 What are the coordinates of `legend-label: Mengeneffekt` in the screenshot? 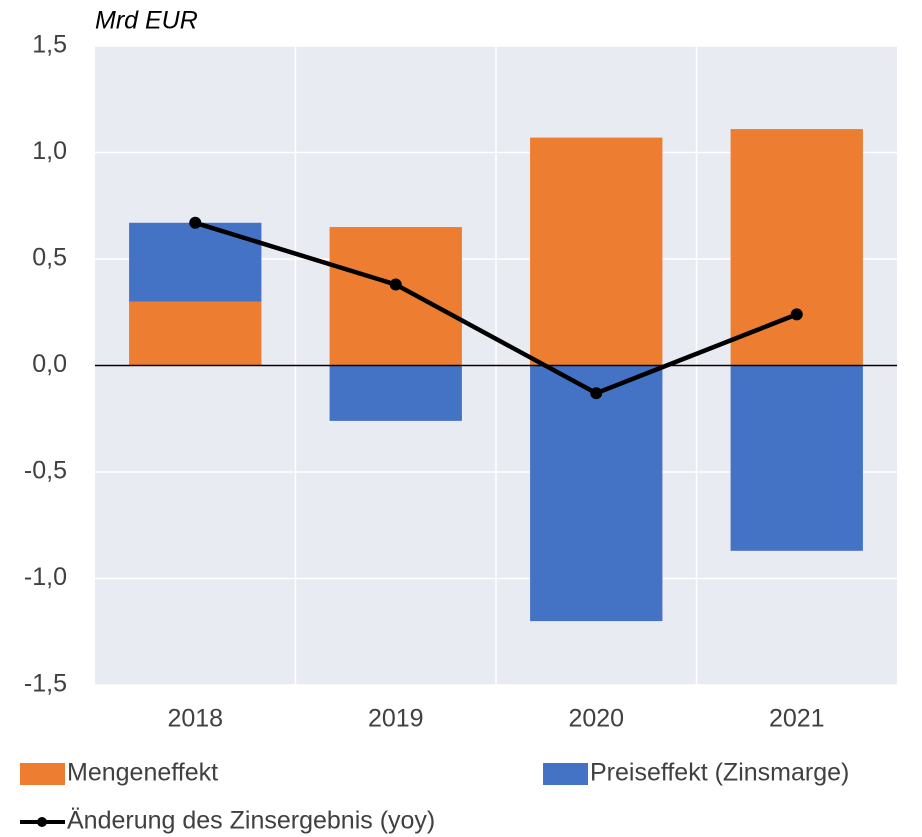 It's located at (142, 773).